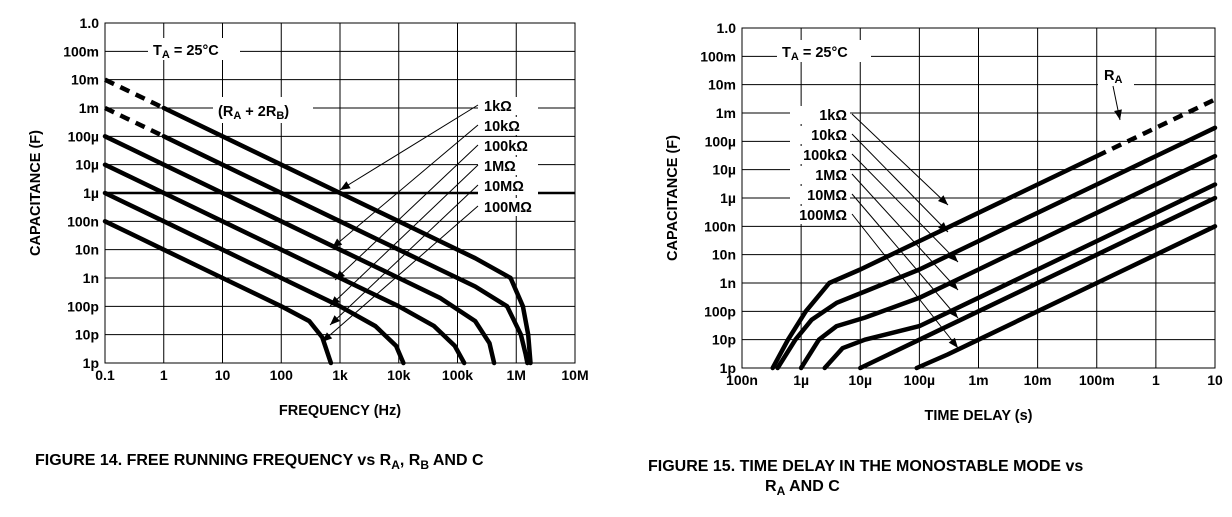 This screenshot has height=517, width=1232. Describe the element at coordinates (827, 196) in the screenshot. I see `fig15-series-label: 10MΩ` at that location.